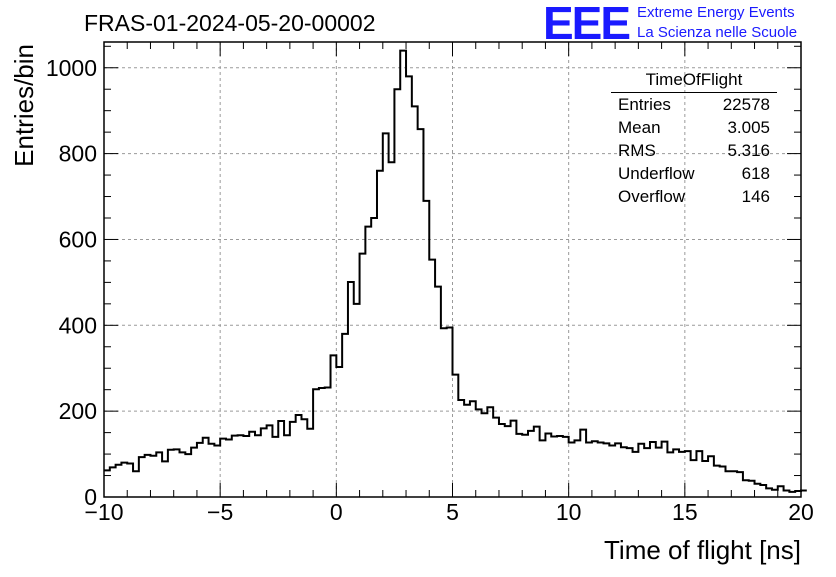 This screenshot has width=836, height=577. Describe the element at coordinates (694, 104) in the screenshot. I see `stats-row-entries: Entries 22578` at that location.